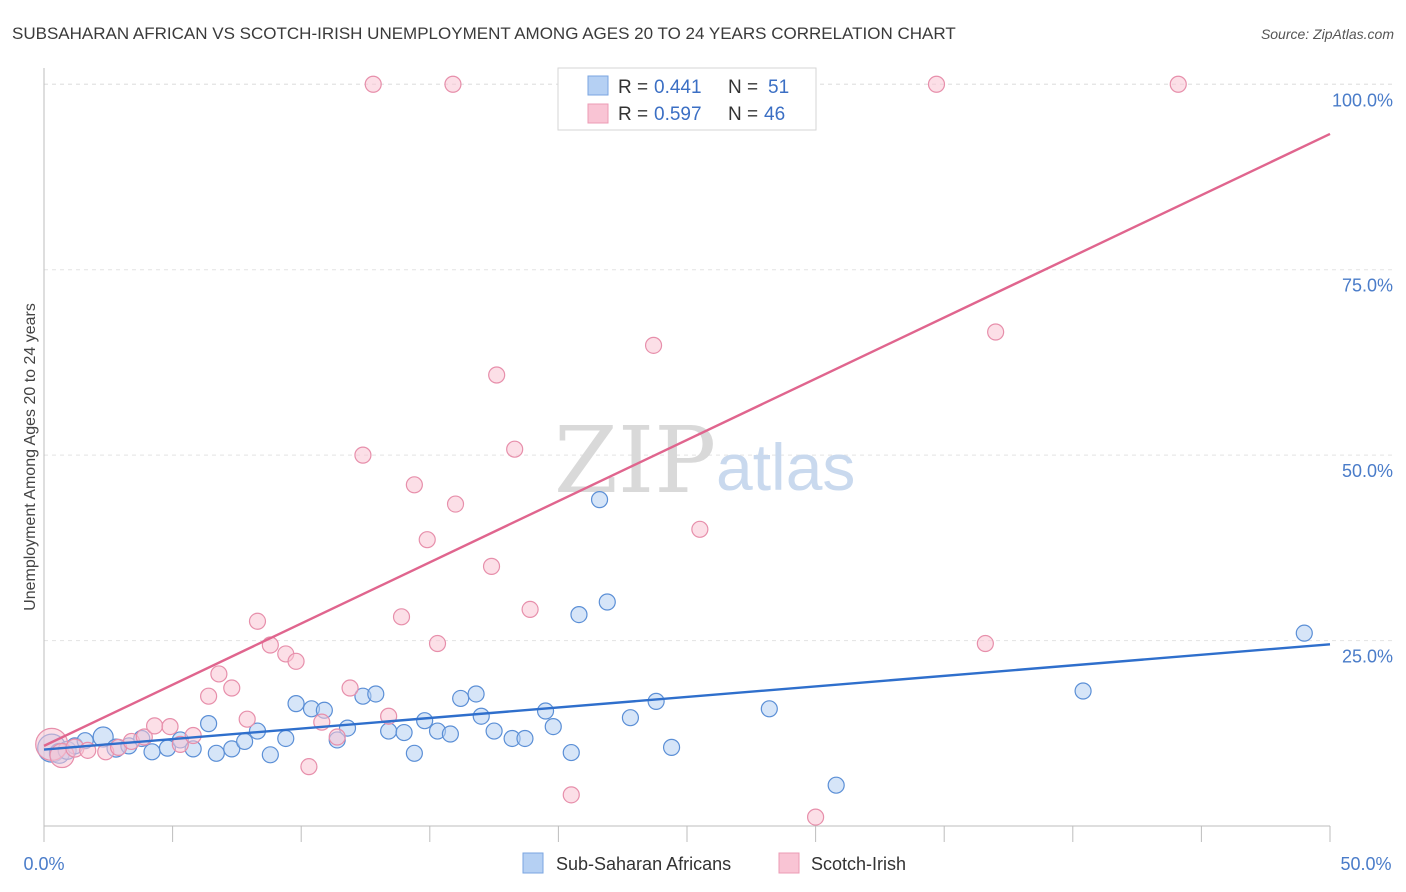  Describe the element at coordinates (789, 863) in the screenshot. I see `series-legend-swatch-scotch-irish` at that location.